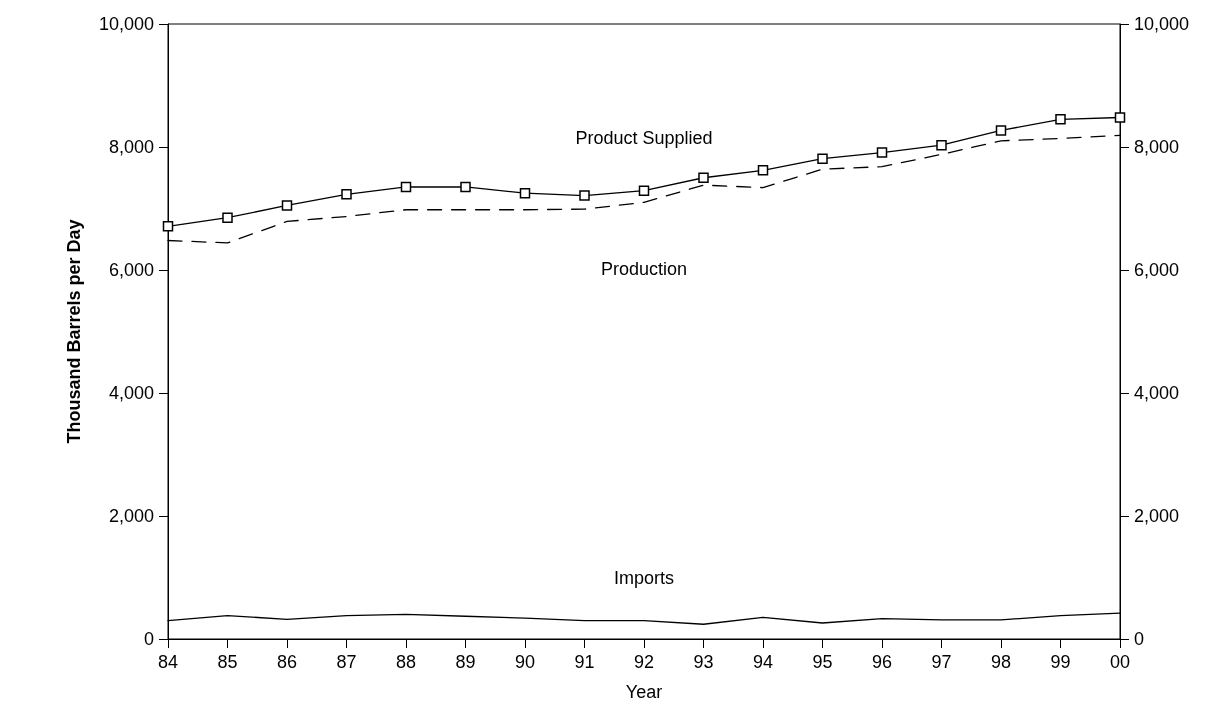 This screenshot has height=718, width=1231. What do you see at coordinates (644, 269) in the screenshot?
I see `text: Production` at bounding box center [644, 269].